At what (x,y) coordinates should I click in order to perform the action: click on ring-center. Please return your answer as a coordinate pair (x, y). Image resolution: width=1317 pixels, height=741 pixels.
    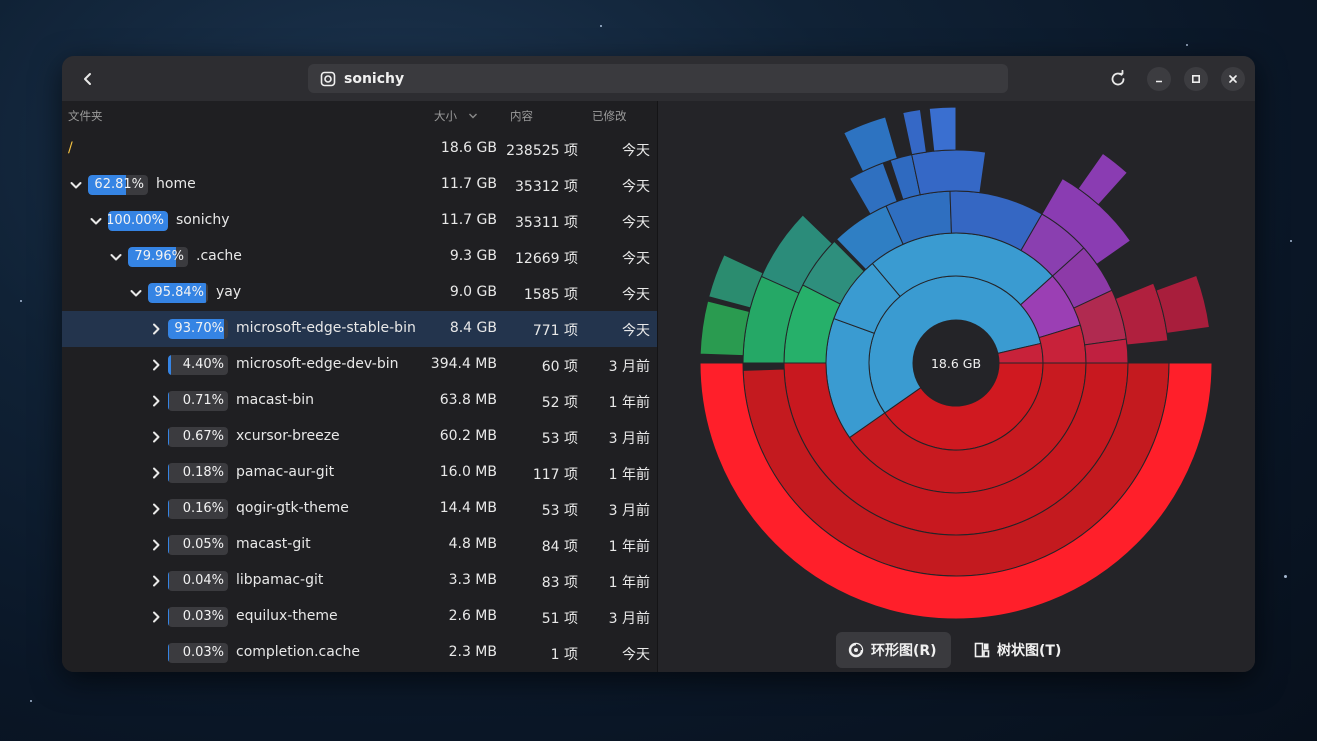
    Looking at the image, I should click on (956, 363).